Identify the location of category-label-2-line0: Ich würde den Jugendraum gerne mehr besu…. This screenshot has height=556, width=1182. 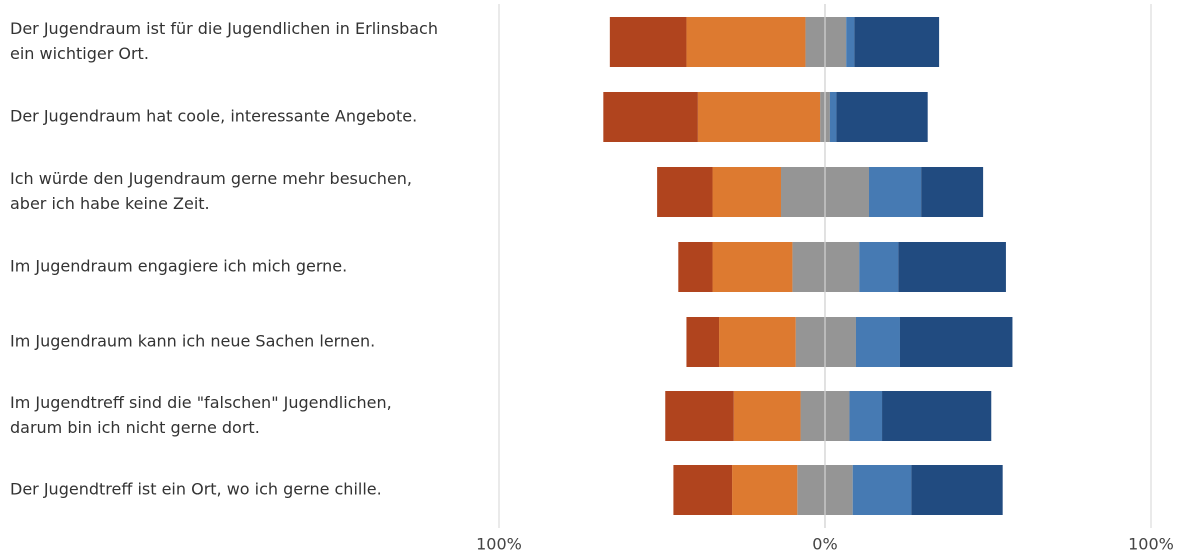
(211, 178).